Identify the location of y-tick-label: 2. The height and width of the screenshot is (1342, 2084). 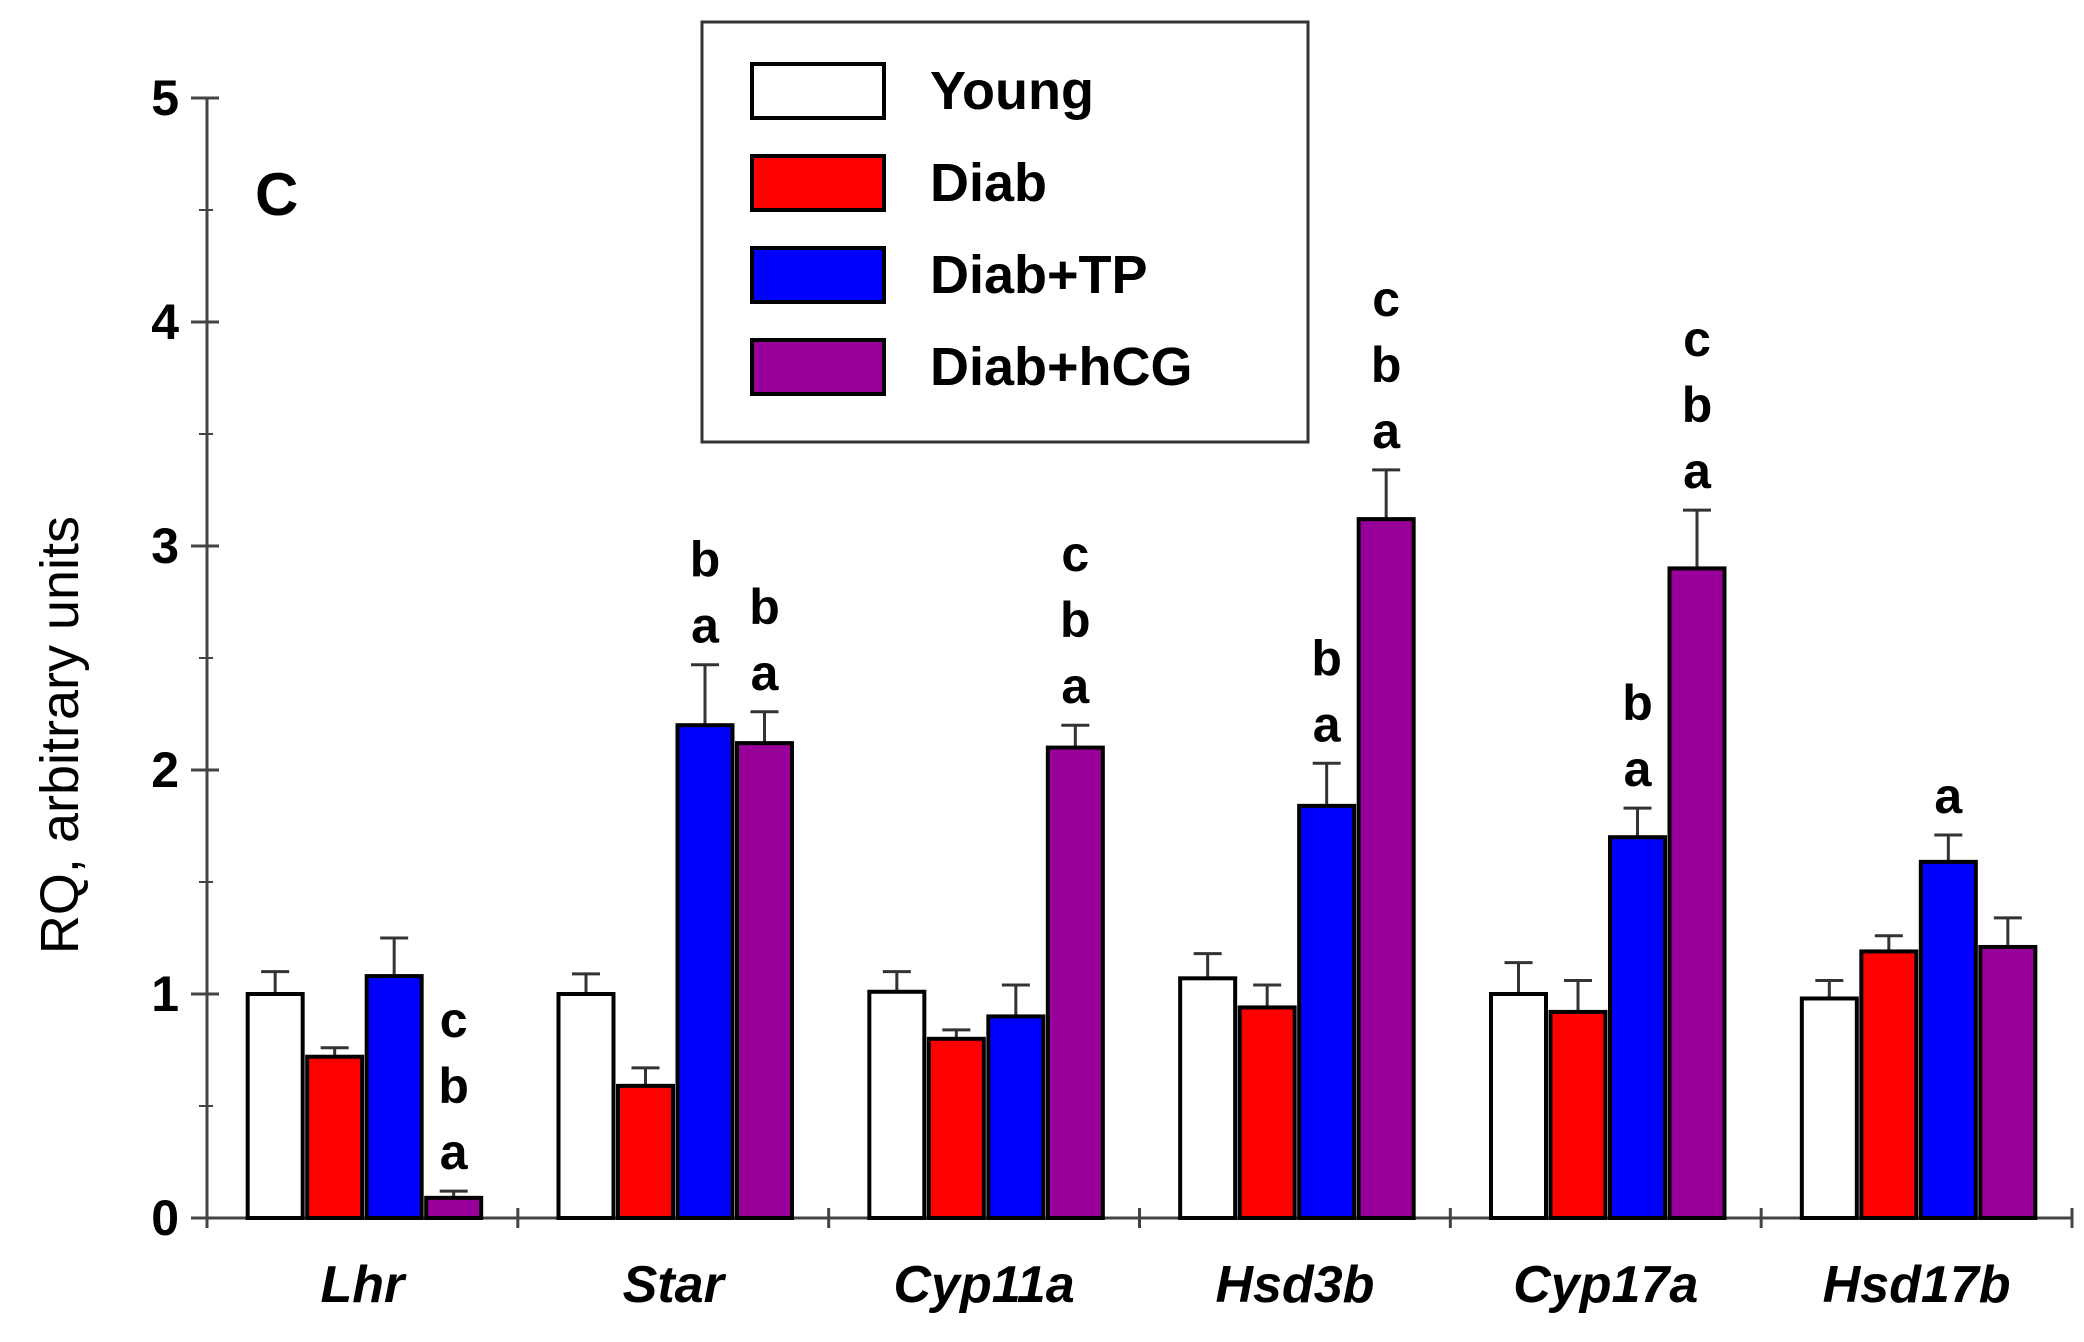
(165, 770).